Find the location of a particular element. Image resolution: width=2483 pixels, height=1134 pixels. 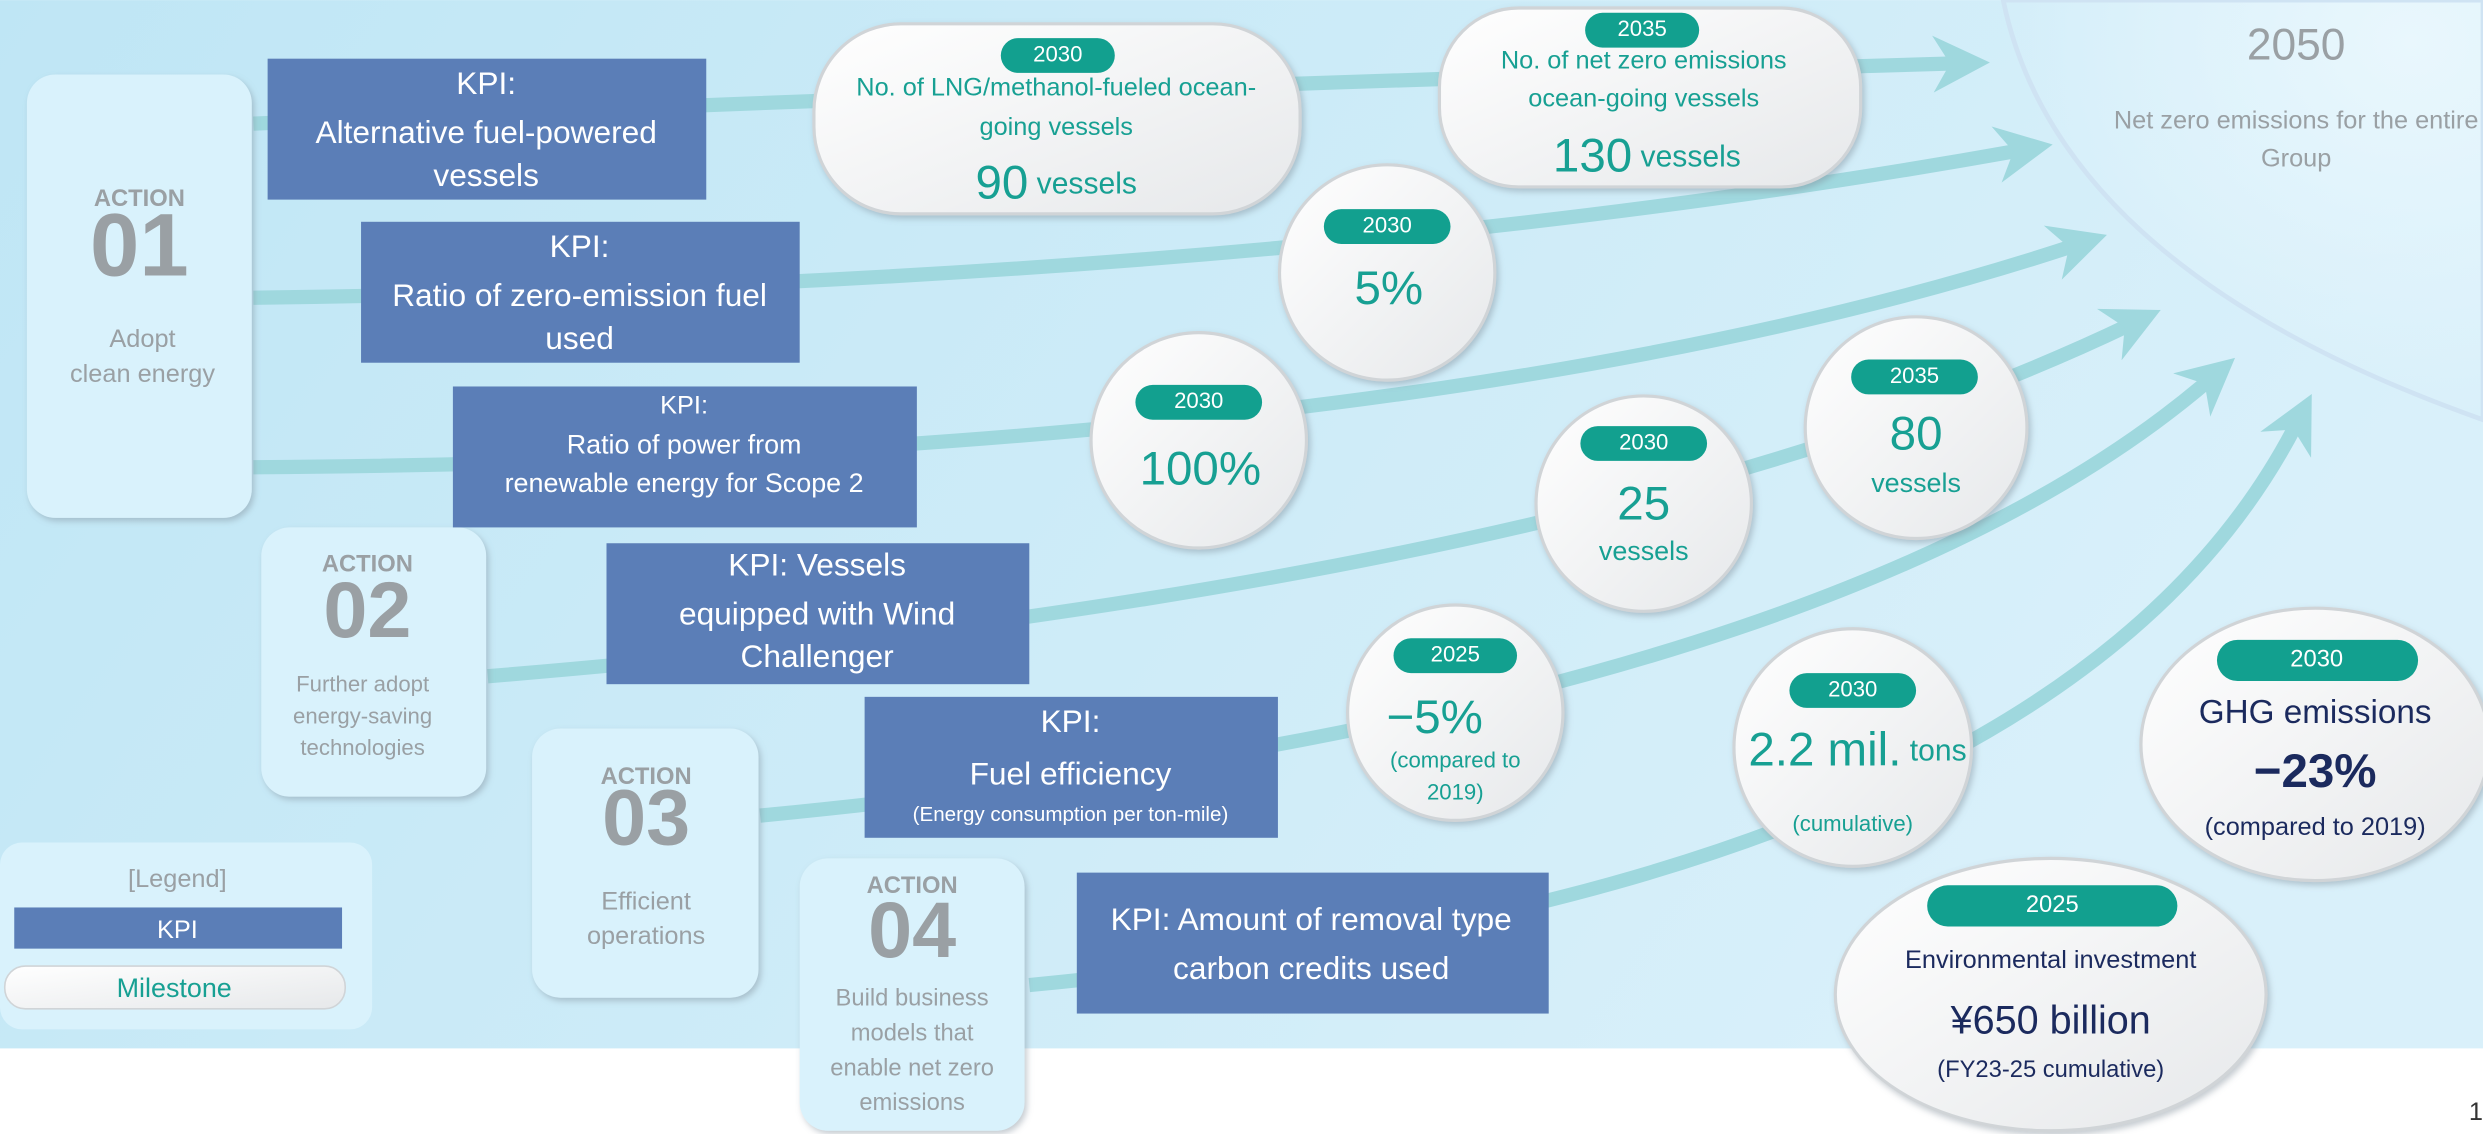

lines: Challenger is located at coordinates (818, 656).